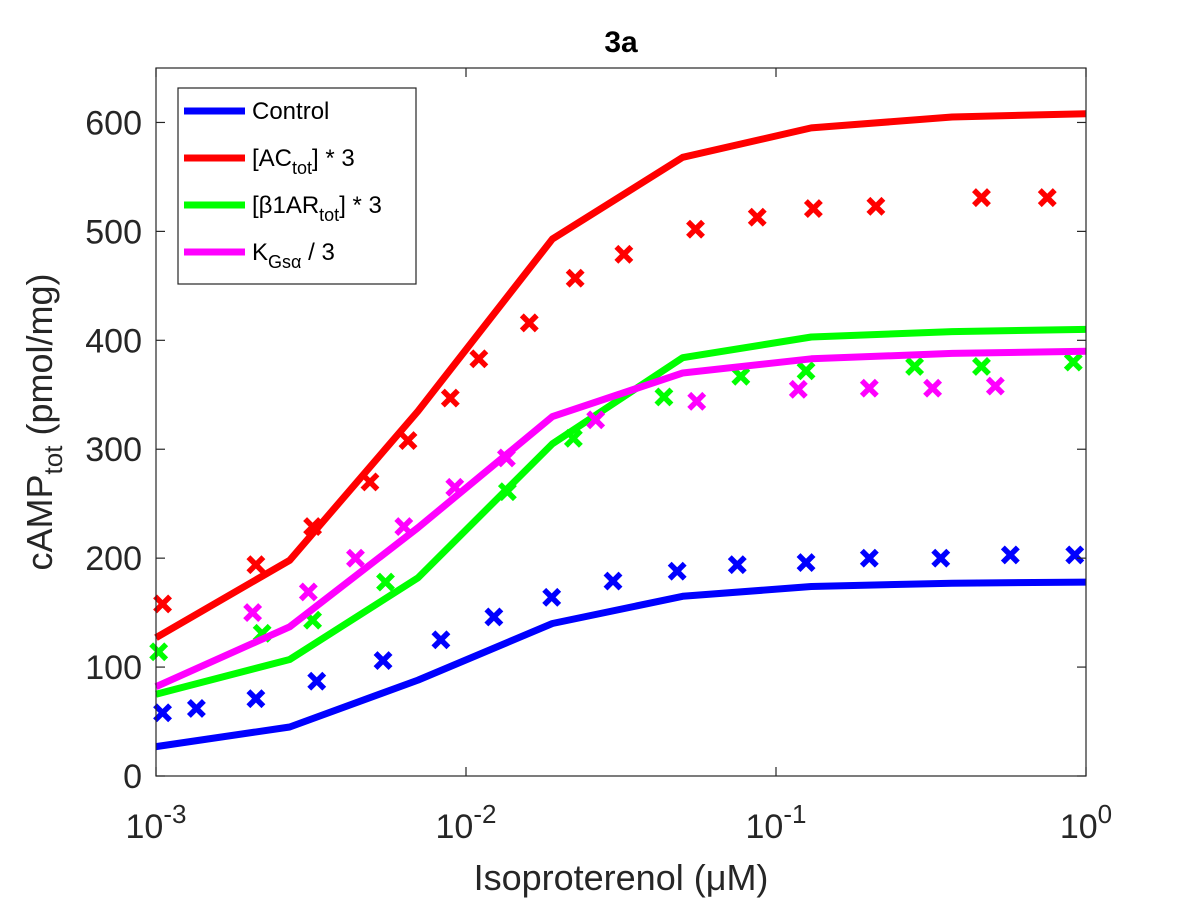 Image resolution: width=1200 pixels, height=900 pixels. I want to click on y-tick-label: 600, so click(113, 123).